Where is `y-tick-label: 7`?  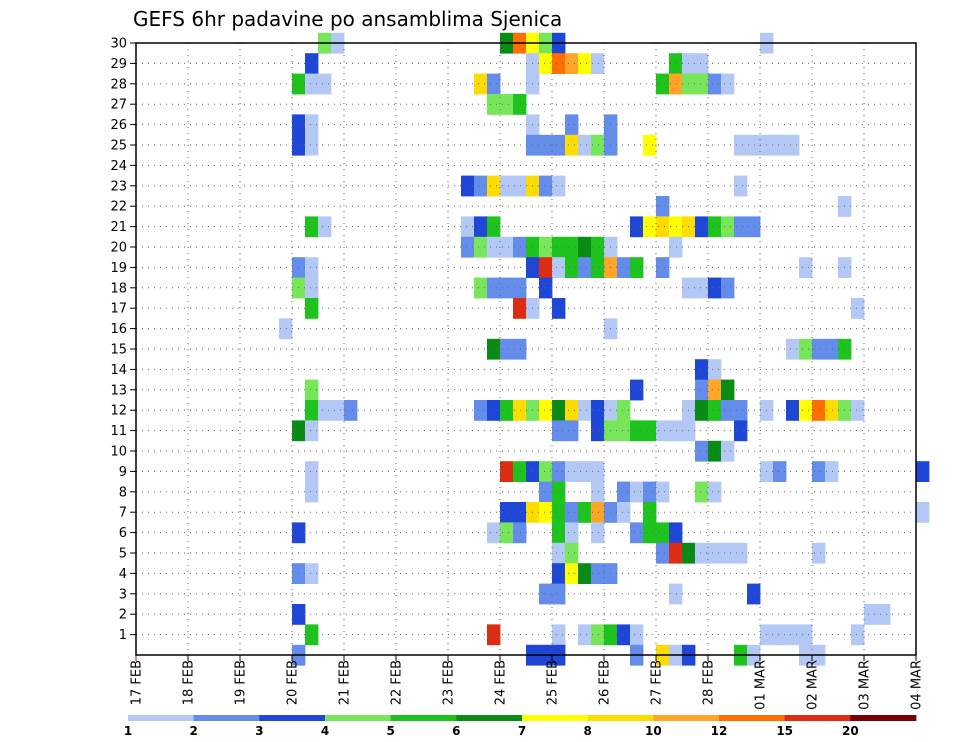 y-tick-label: 7 is located at coordinates (123, 513).